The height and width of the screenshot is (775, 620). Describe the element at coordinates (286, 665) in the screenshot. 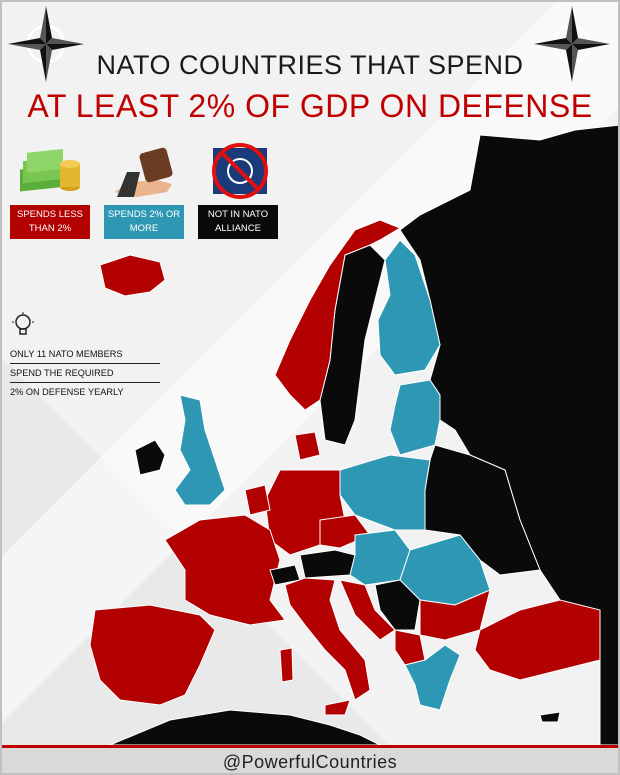

I see `region-sardinia` at that location.